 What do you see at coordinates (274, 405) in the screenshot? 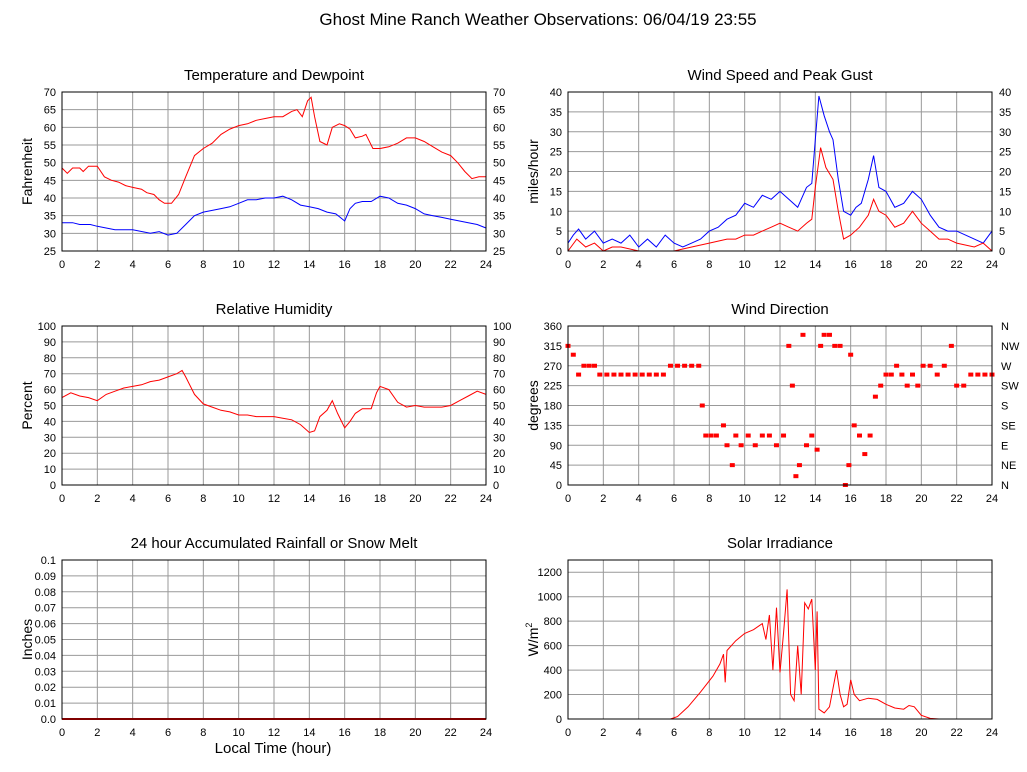
I see `plot-frame` at bounding box center [274, 405].